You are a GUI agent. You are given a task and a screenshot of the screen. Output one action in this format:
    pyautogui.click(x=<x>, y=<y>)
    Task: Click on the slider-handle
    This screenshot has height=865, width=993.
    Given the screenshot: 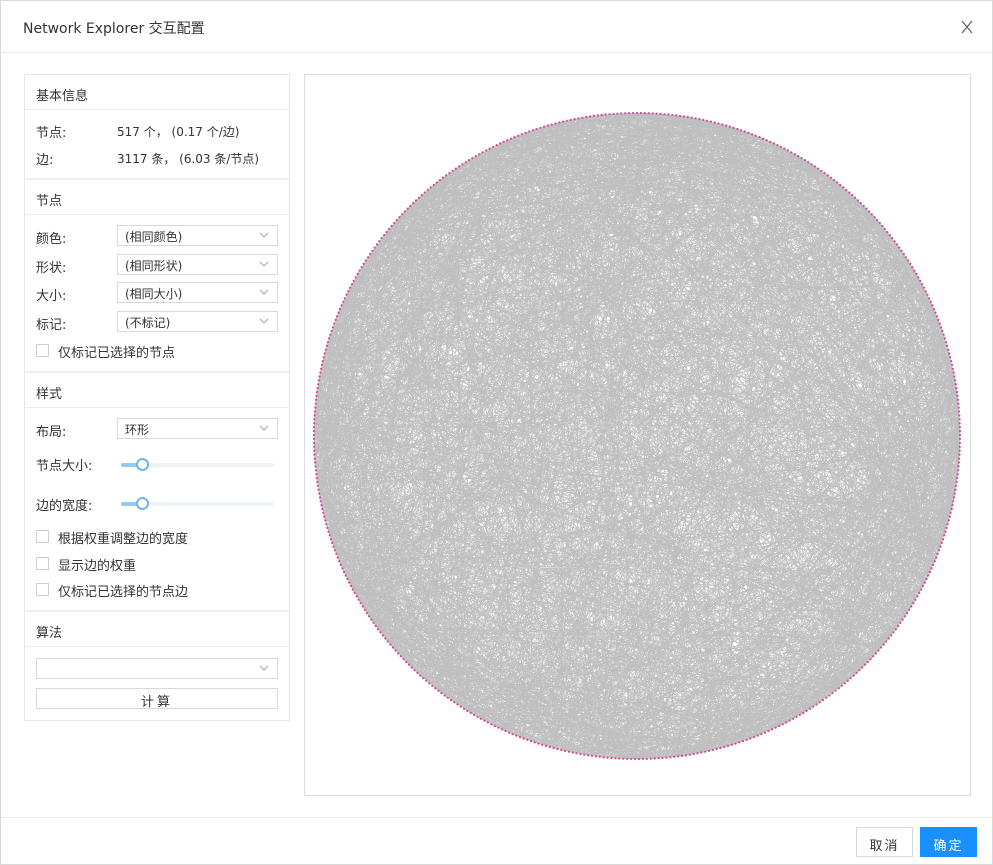 What is the action you would take?
    pyautogui.click(x=143, y=464)
    